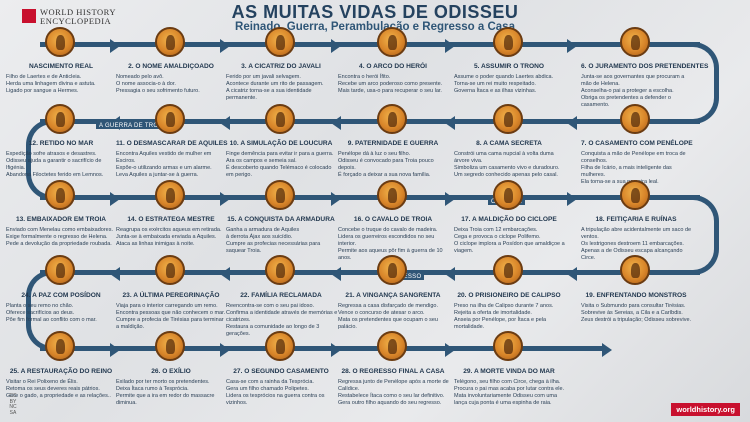 This screenshot has width=750, height=422. What do you see at coordinates (632, 243) in the screenshot?
I see `step-description-line: Os lestrigones destroem 11 embarcações.` at bounding box center [632, 243].